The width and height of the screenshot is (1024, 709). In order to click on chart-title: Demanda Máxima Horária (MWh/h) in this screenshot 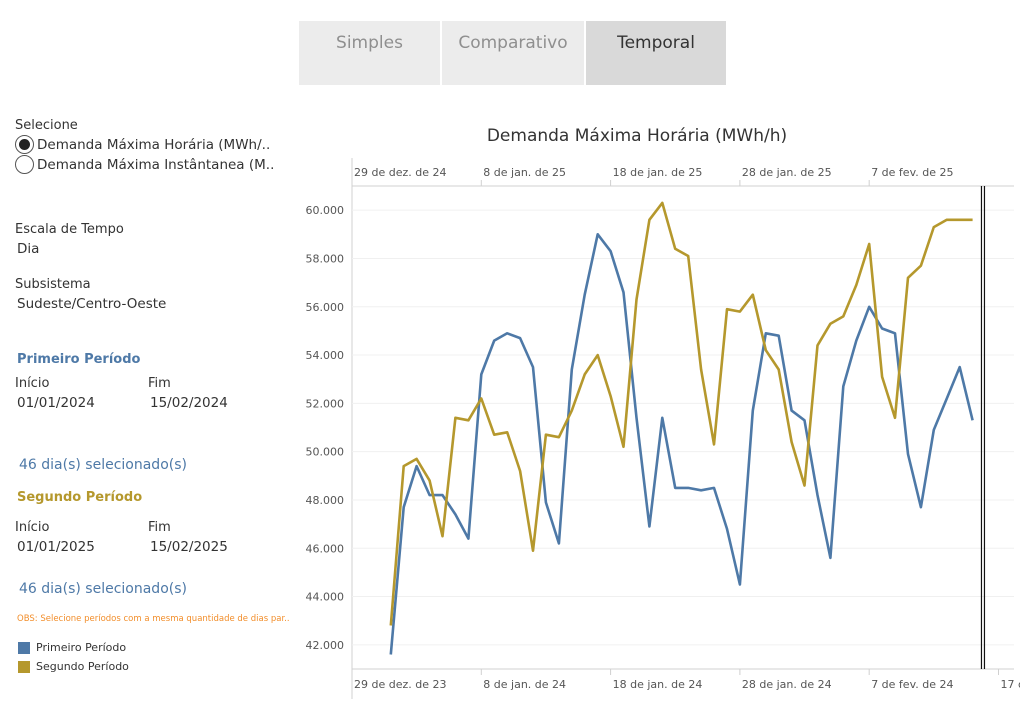, I will do `click(637, 136)`.